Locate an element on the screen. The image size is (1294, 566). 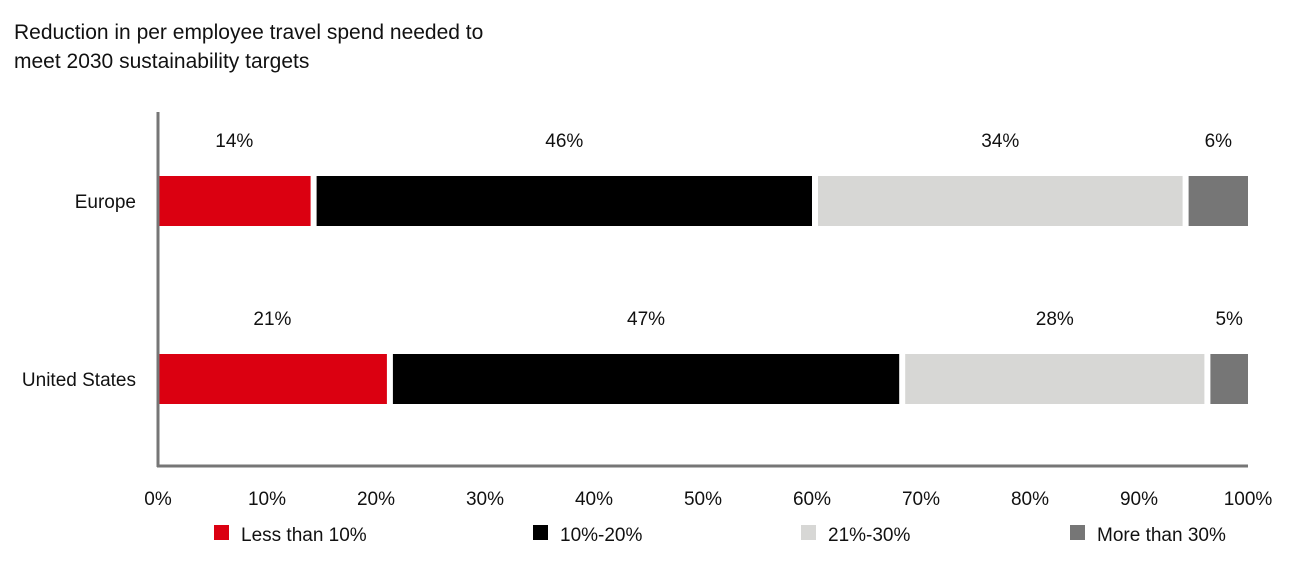
data-label: 14% is located at coordinates (234, 141).